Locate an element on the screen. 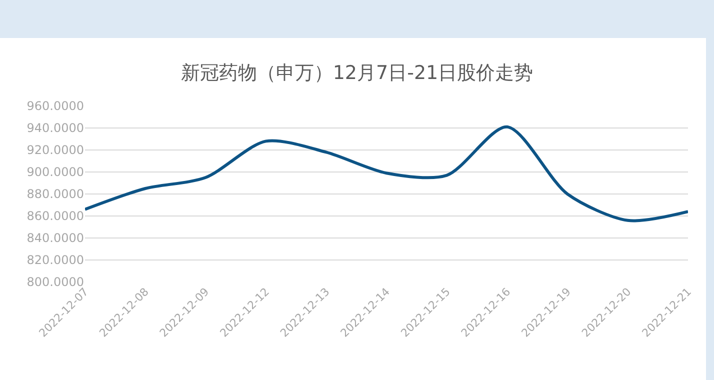 This screenshot has height=380, width=714. y-tick-label: 920.0000 is located at coordinates (55, 150).